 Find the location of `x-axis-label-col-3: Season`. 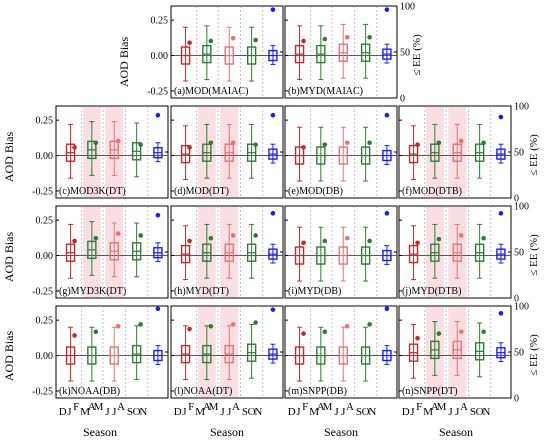

x-axis-label-col-3: Season is located at coordinates (341, 432).